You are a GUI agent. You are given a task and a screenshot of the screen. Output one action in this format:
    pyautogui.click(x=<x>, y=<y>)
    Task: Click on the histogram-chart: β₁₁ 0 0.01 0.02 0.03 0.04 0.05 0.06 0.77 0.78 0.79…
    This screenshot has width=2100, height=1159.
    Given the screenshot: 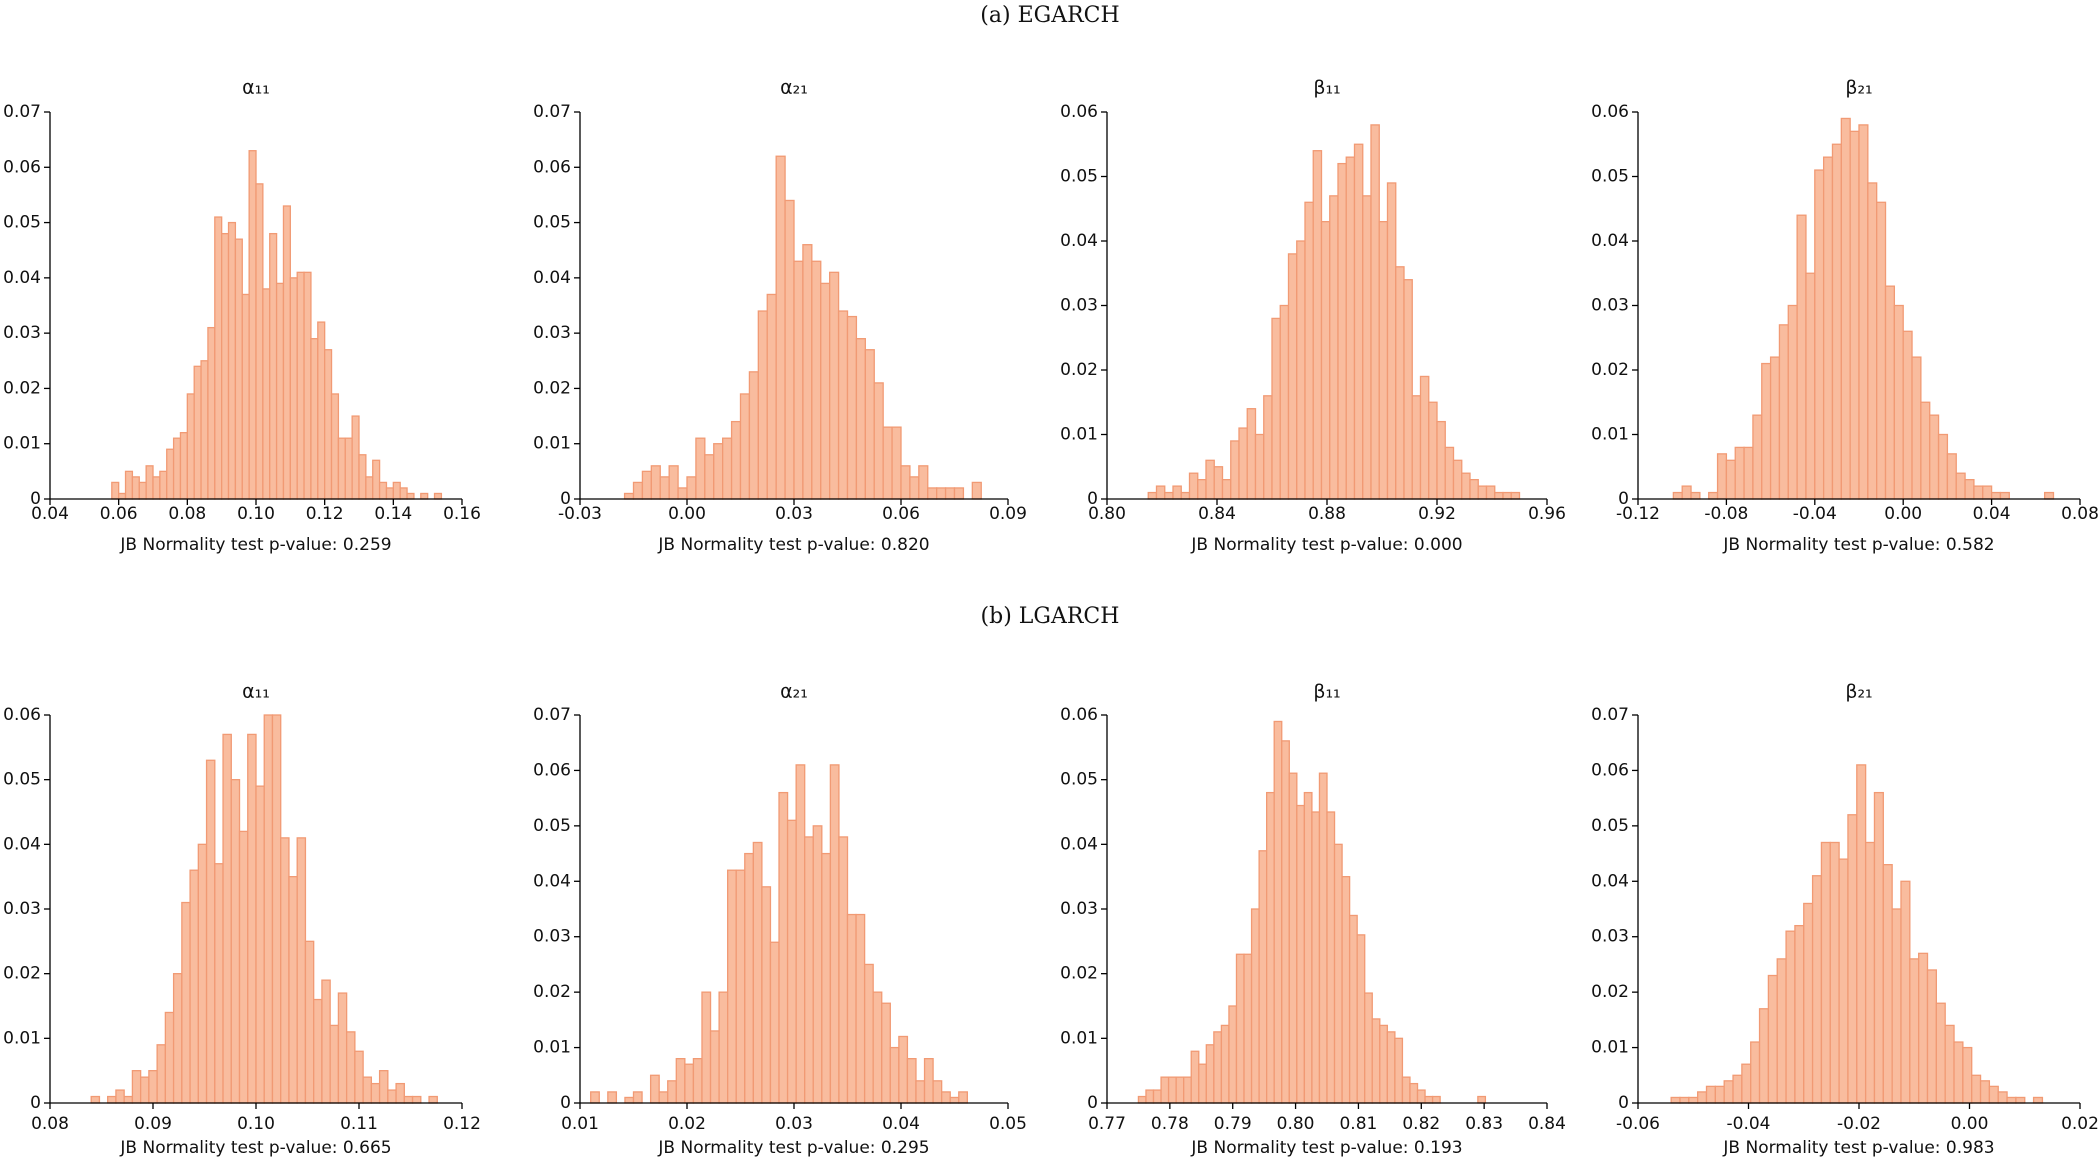 What is the action you would take?
    pyautogui.click(x=1313, y=920)
    